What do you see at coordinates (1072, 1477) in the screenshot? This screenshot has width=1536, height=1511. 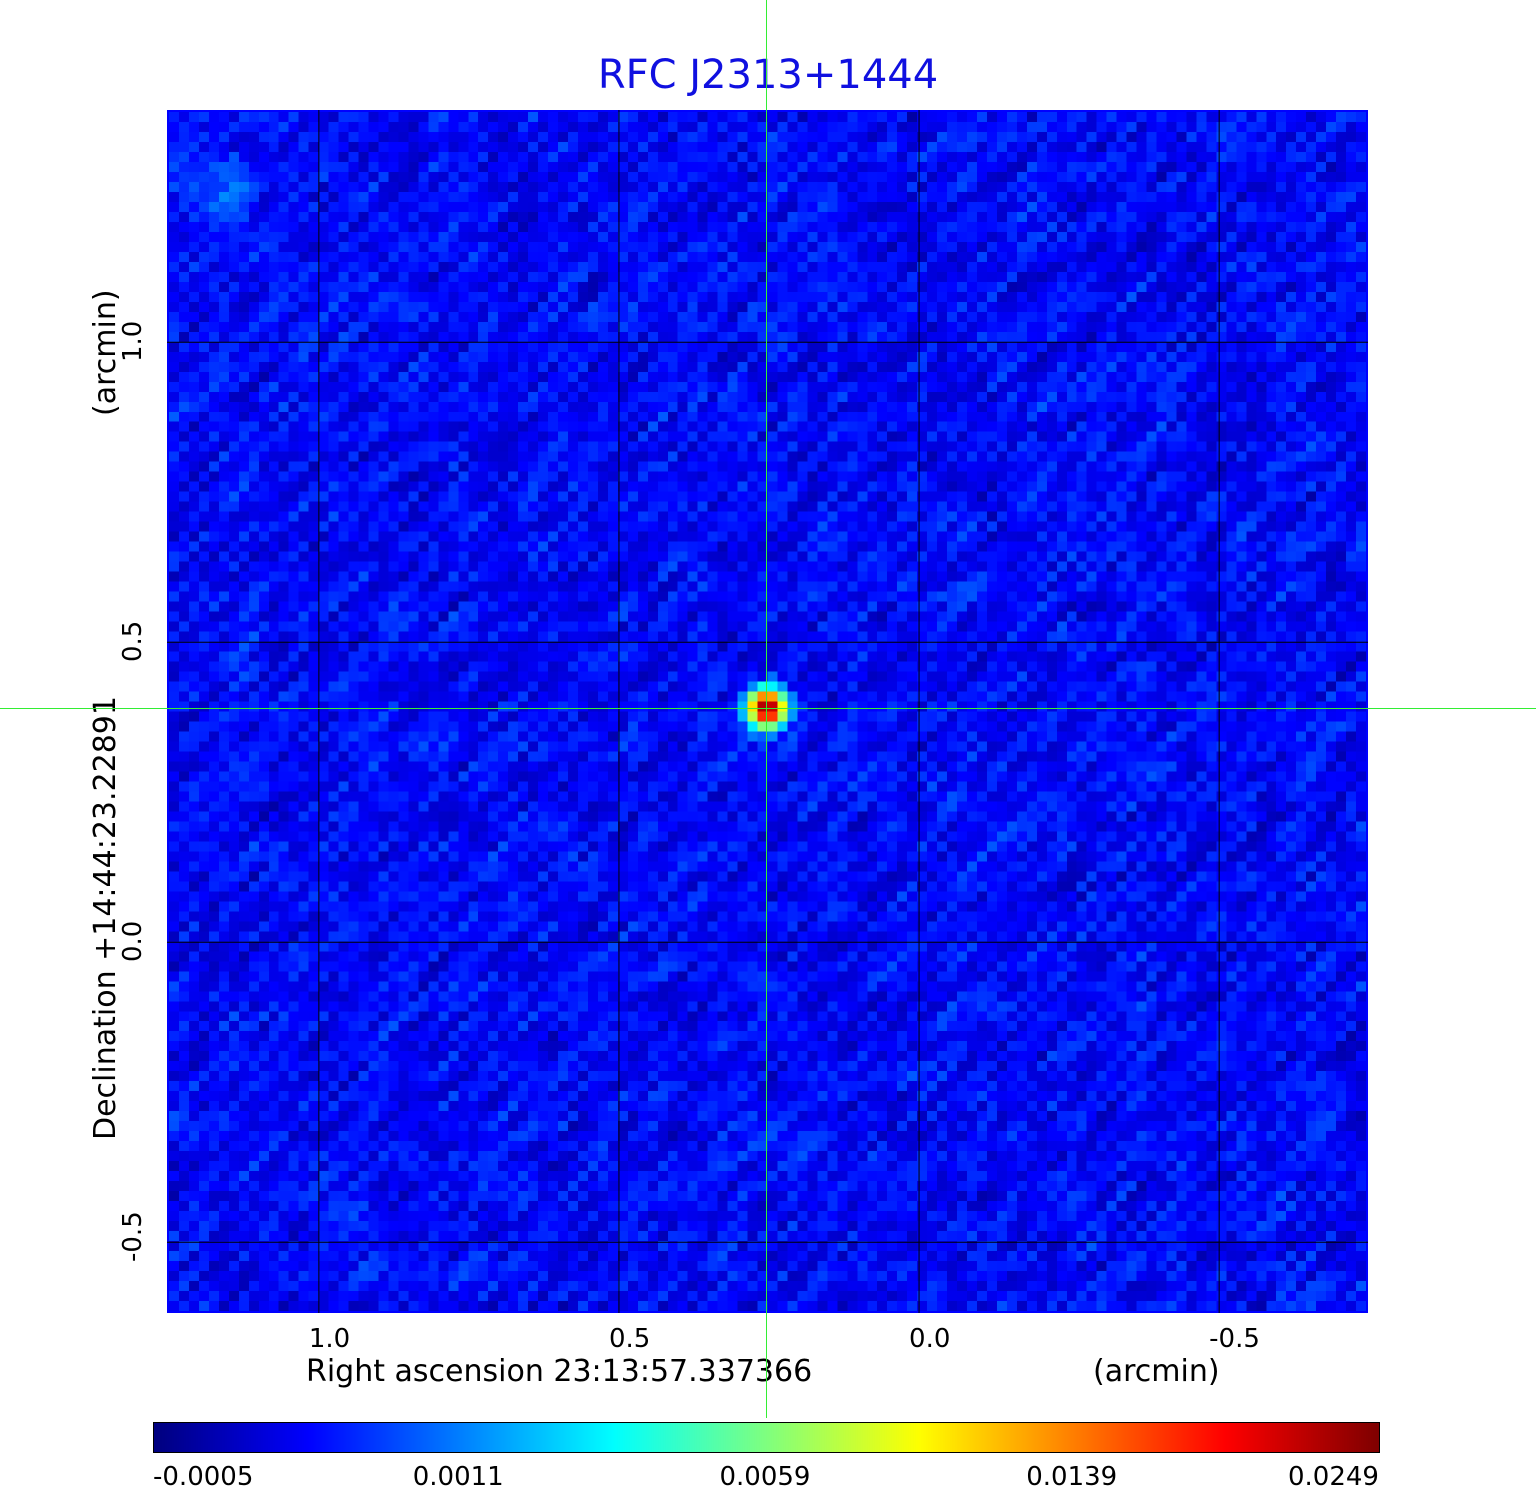 I see `colorbar-tick-label: 0.0139` at bounding box center [1072, 1477].